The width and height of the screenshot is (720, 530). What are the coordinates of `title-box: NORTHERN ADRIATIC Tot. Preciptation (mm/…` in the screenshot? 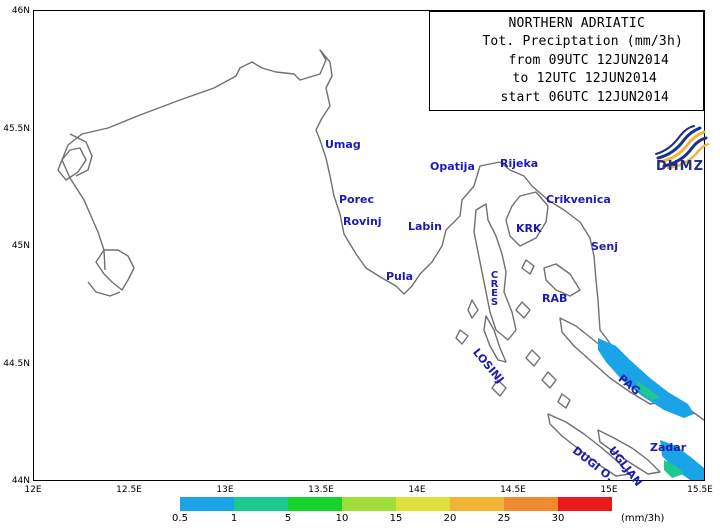 It's located at (566, 61).